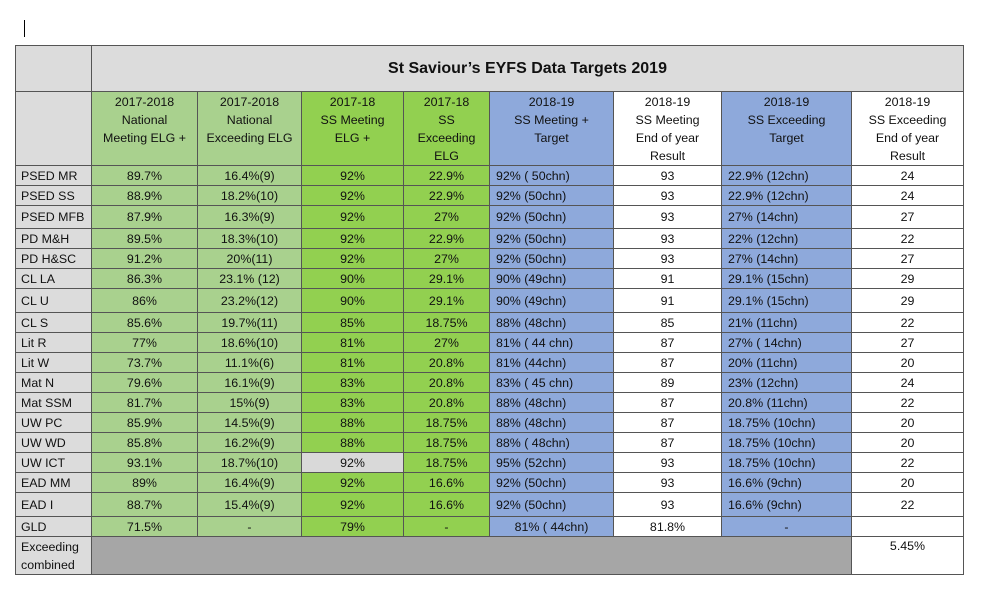 Image resolution: width=990 pixels, height=612 pixels. What do you see at coordinates (786, 258) in the screenshot?
I see `exceeding-target-cell: 27% (14chn)` at bounding box center [786, 258].